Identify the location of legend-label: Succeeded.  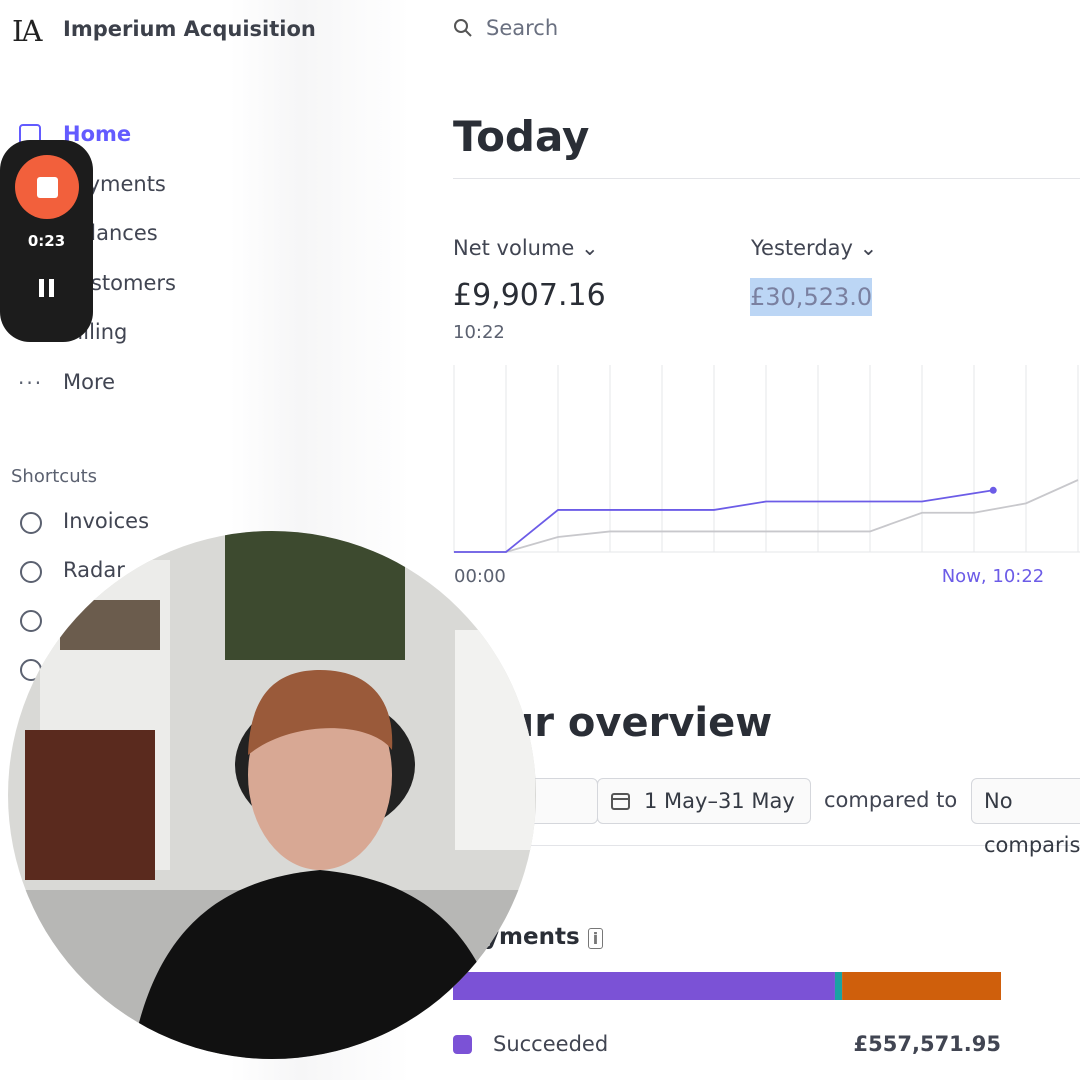
(551, 1044).